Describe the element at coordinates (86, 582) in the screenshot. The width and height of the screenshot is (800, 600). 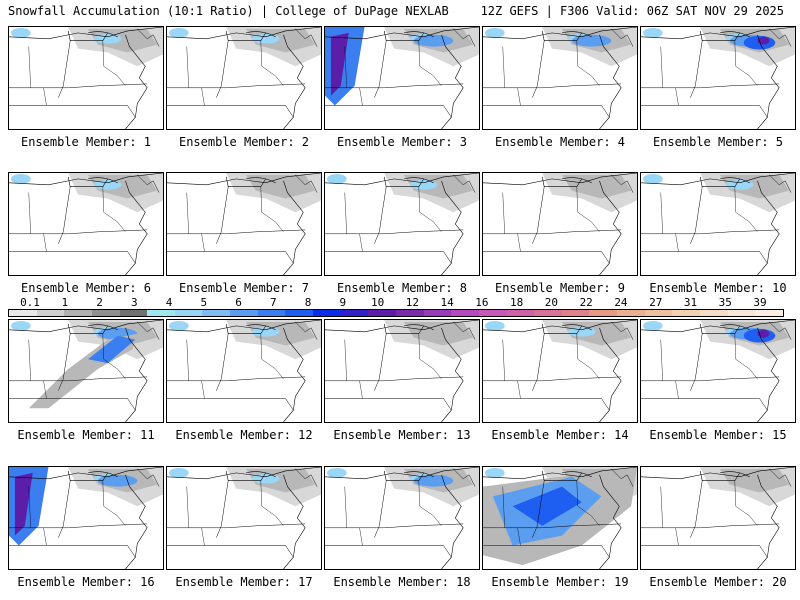
I see `ensemble-member-label: Ensemble Member: 16` at that location.